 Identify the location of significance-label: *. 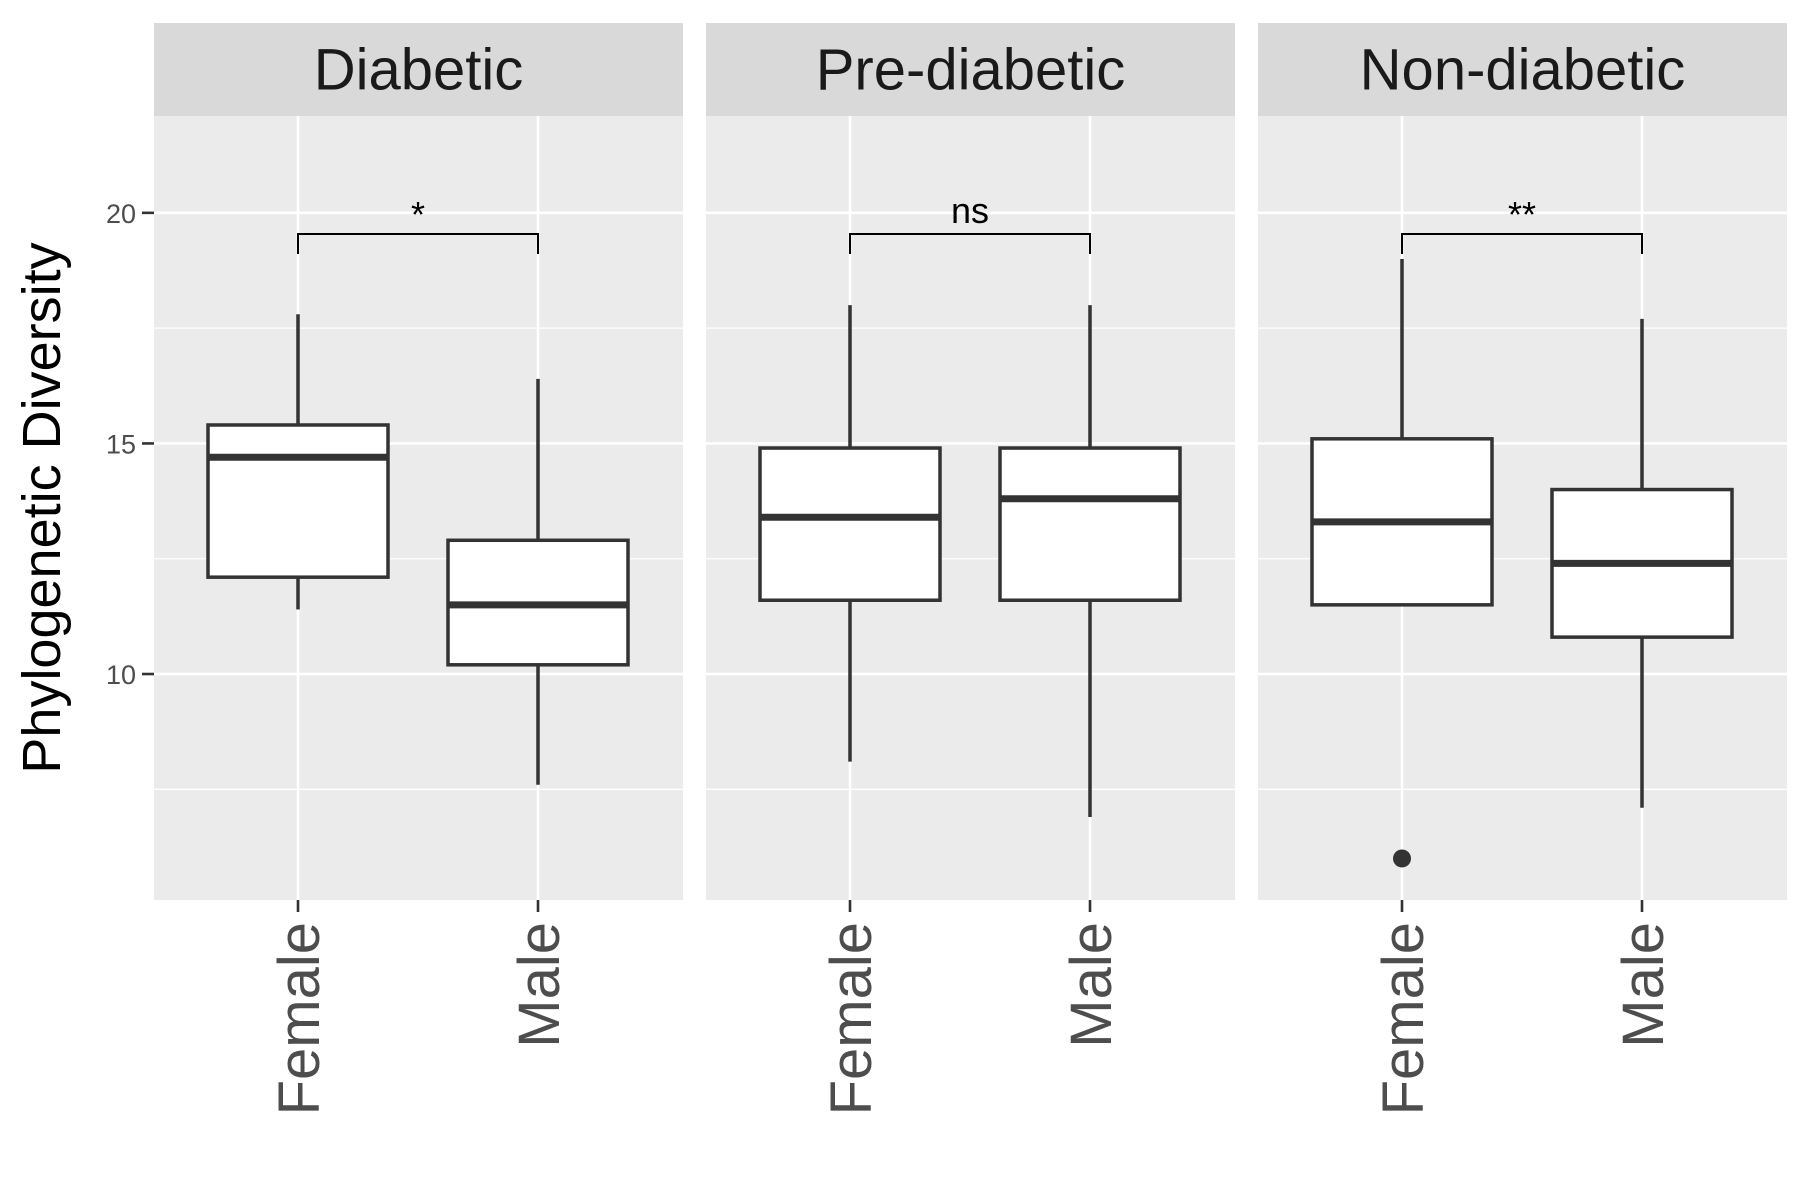
(418, 214).